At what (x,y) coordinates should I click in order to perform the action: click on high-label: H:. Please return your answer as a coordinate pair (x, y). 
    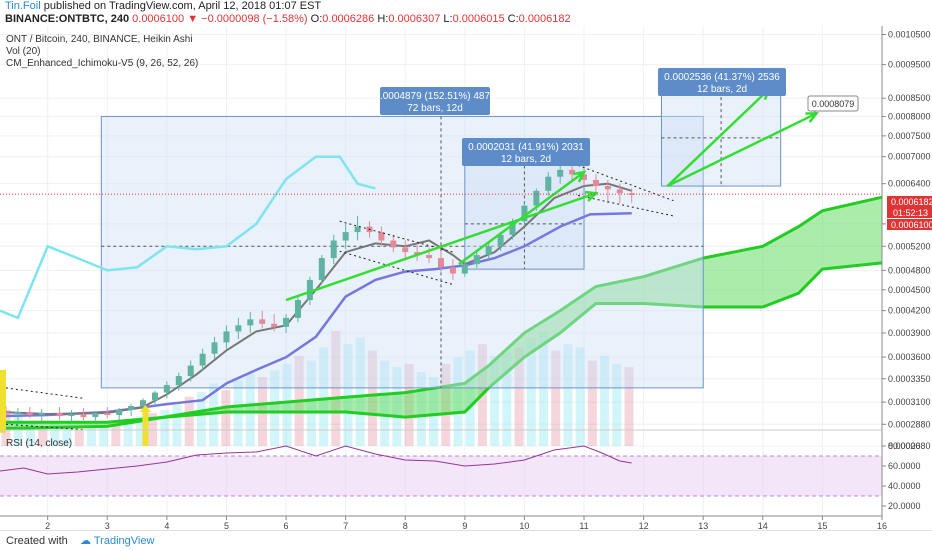
    Looking at the image, I should click on (383, 19).